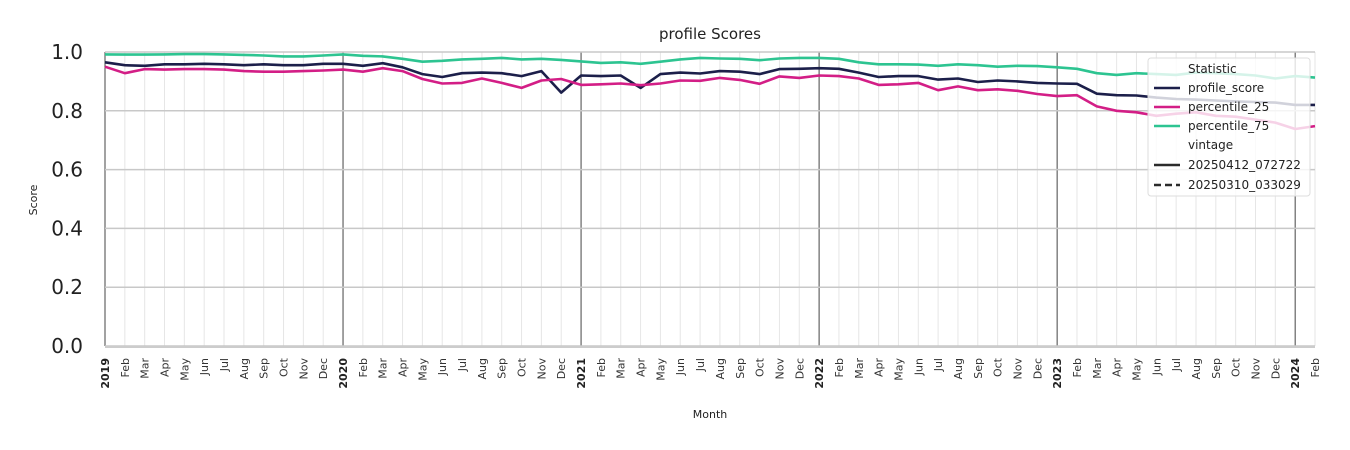  Describe the element at coordinates (343, 373) in the screenshot. I see `x-tick-year-label: 2020` at that location.